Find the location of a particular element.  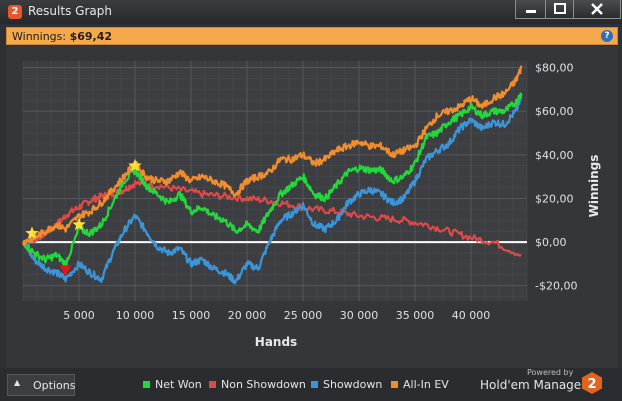

x-tick-label: 30 000 is located at coordinates (359, 315).